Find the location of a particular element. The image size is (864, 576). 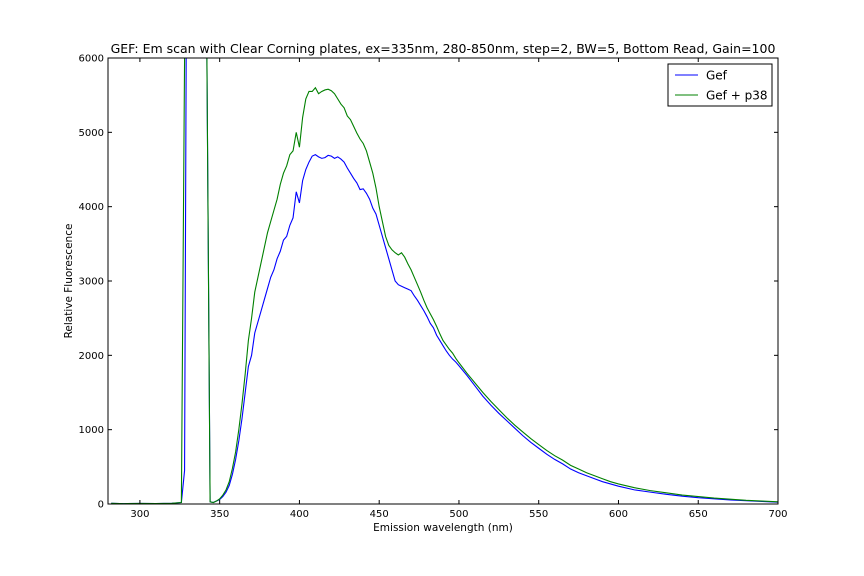

x-tick-label: 500 is located at coordinates (458, 514).